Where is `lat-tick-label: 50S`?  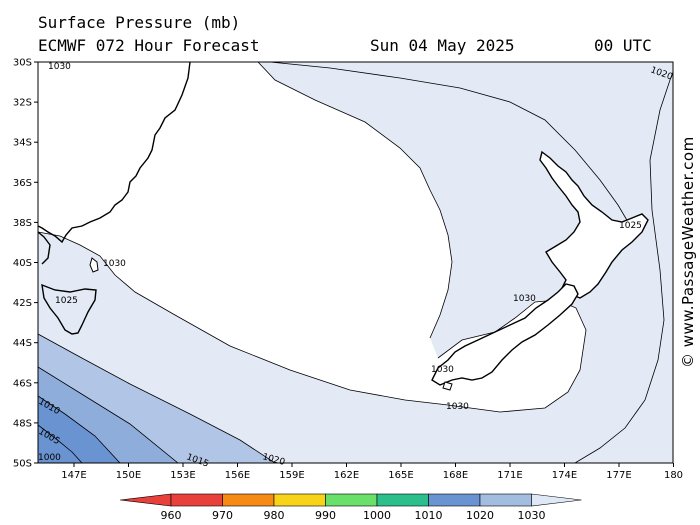 lat-tick-label: 50S is located at coordinates (22, 464).